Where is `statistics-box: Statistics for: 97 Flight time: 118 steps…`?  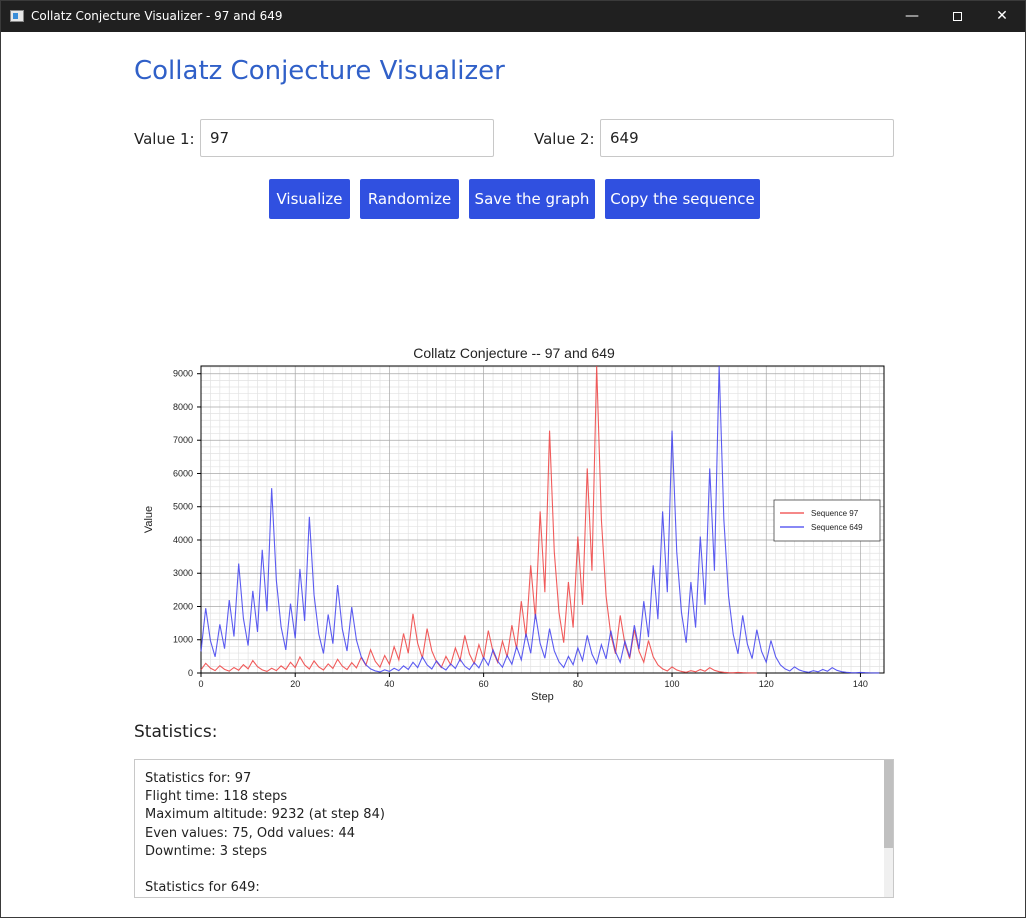 statistics-box: Statistics for: 97 Flight time: 118 steps… is located at coordinates (514, 828).